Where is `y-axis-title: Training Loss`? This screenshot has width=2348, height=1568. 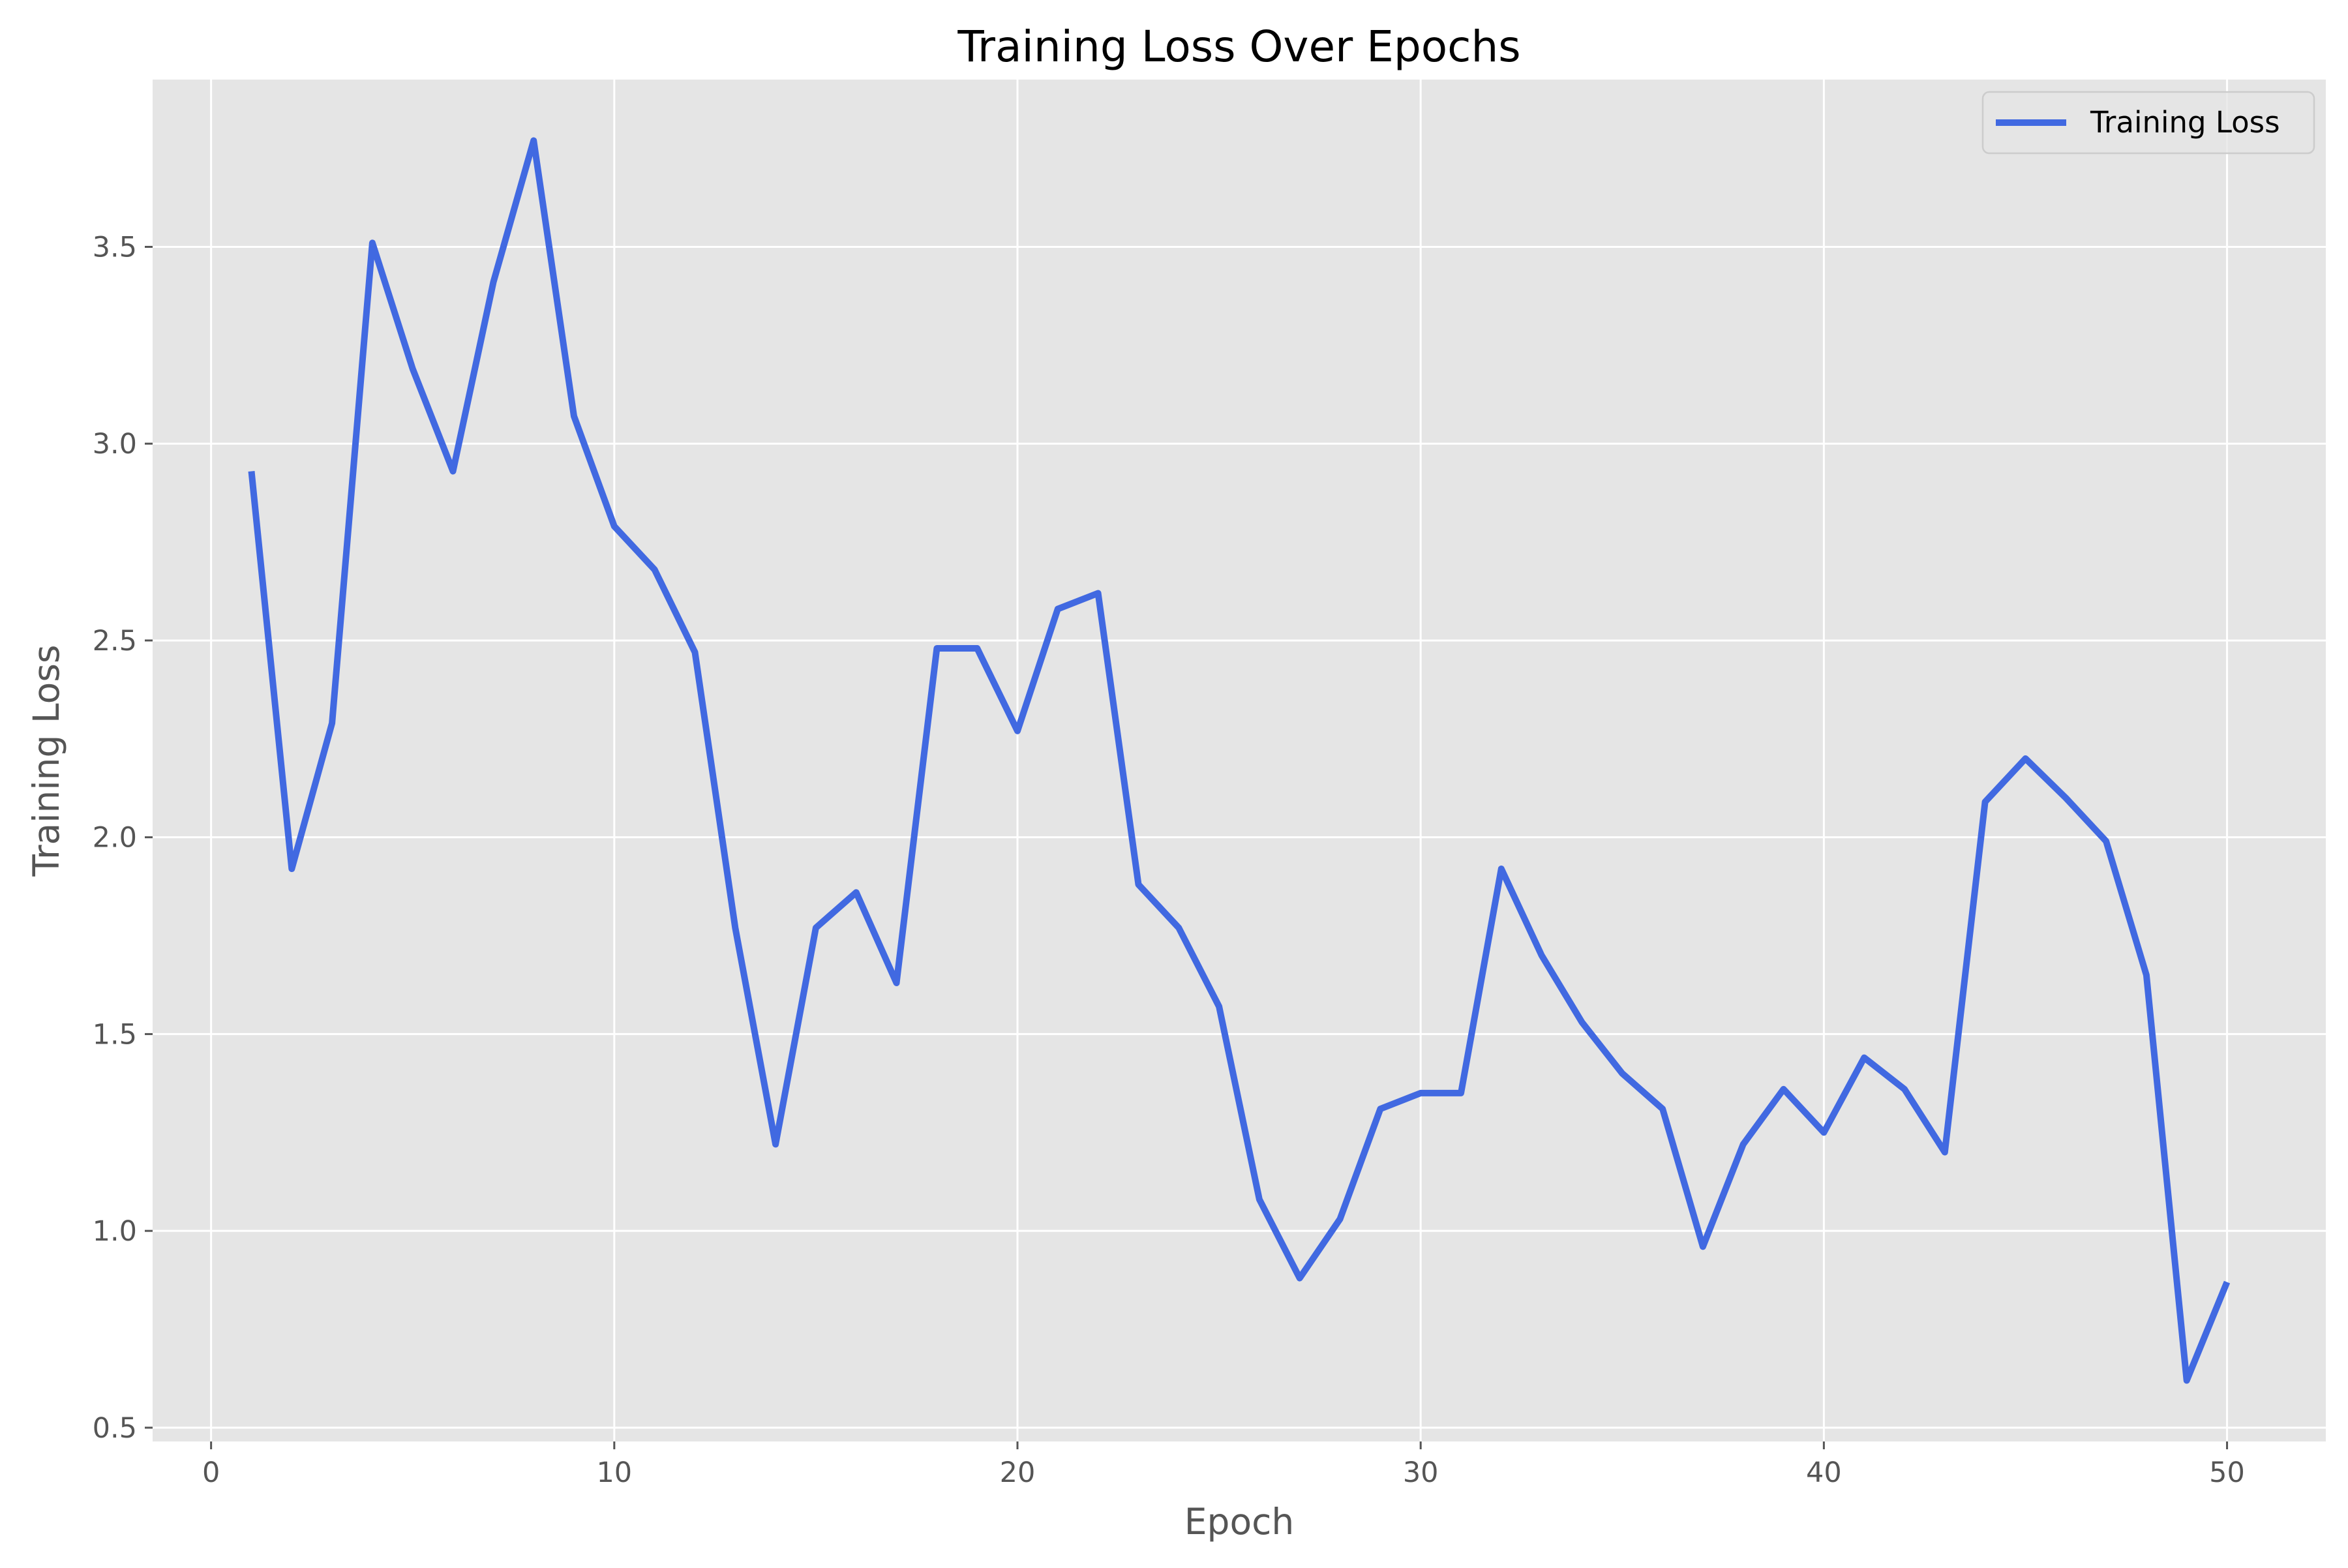
y-axis-title: Training Loss is located at coordinates (46, 760).